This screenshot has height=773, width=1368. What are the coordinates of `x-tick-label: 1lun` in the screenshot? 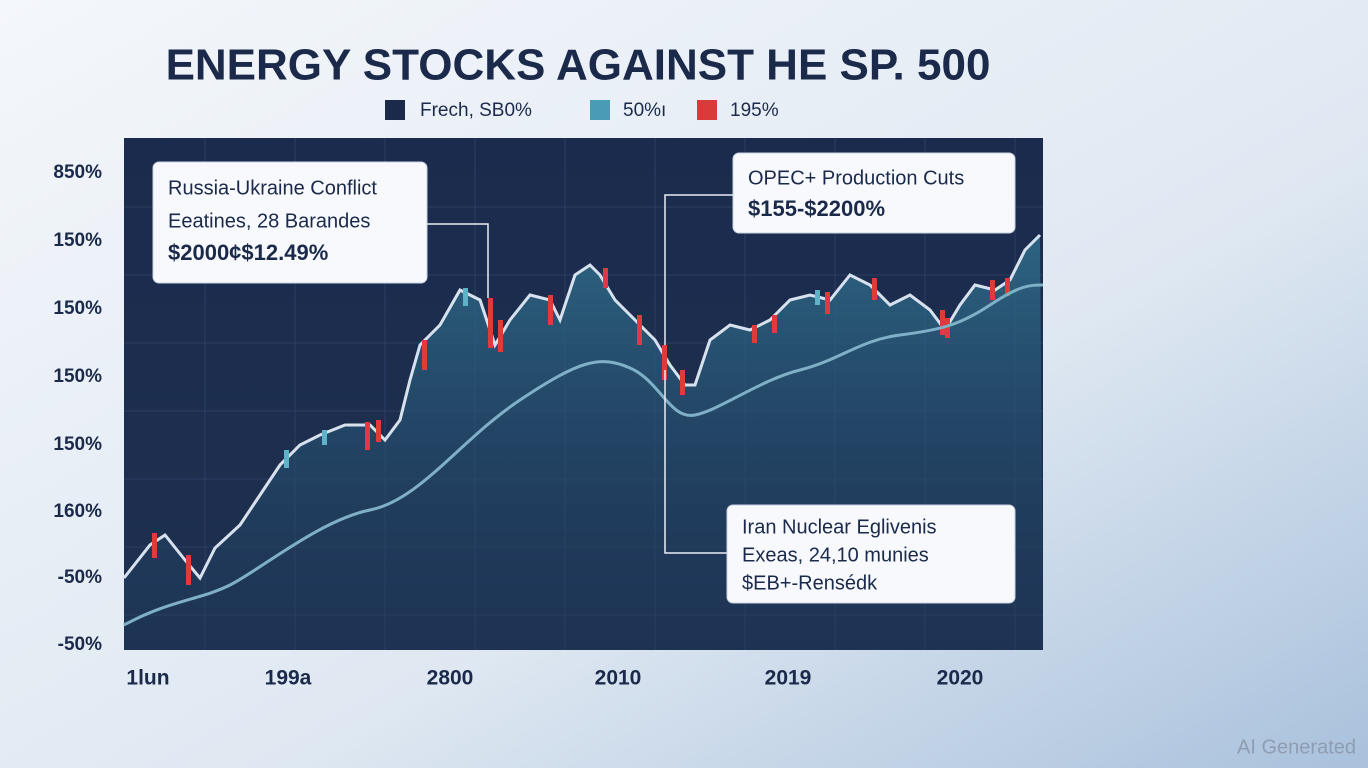 It's located at (147, 678).